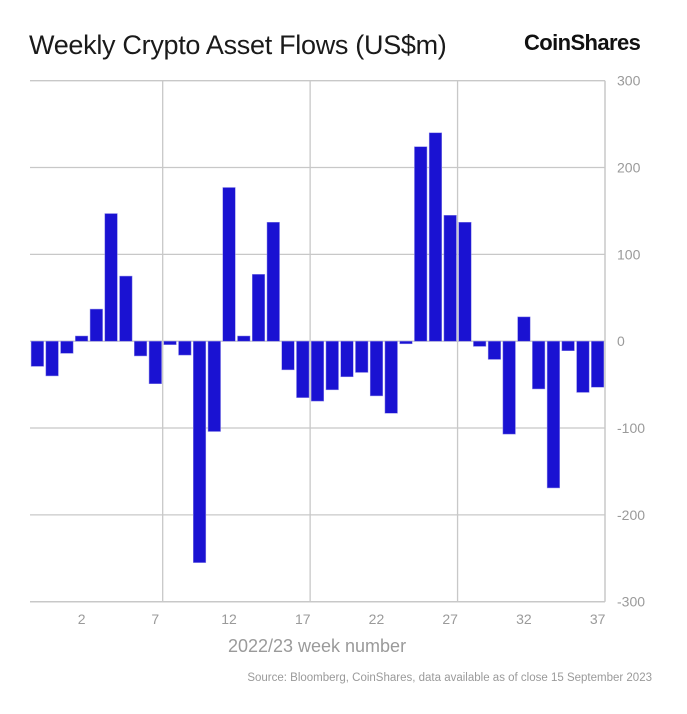  What do you see at coordinates (631, 341) in the screenshot?
I see `y-tick-labels: 300 200 100 0 -100 -200 -300` at bounding box center [631, 341].